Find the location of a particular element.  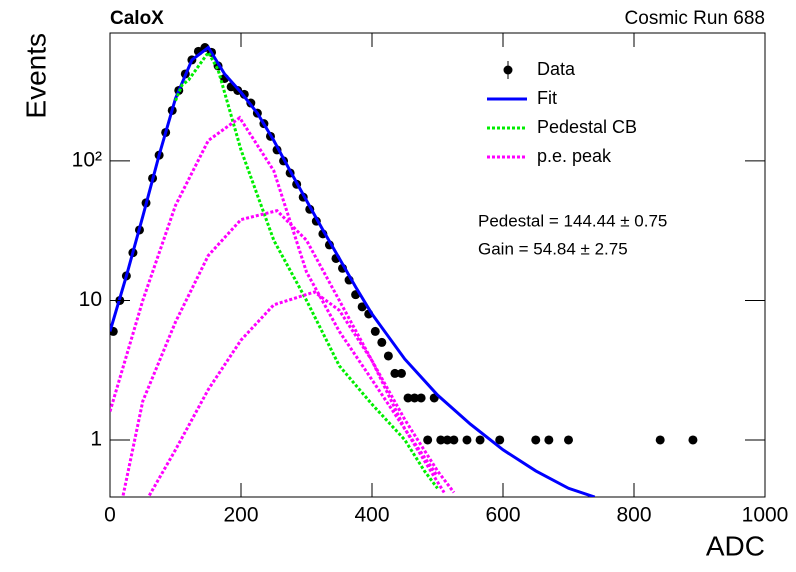

legend-label: Fit is located at coordinates (547, 98).